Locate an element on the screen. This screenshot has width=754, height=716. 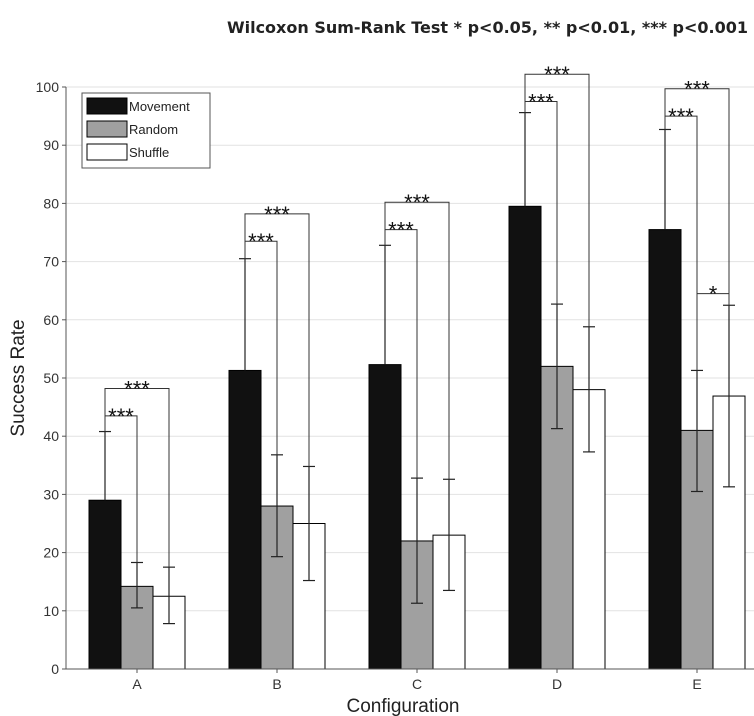
x-tick-label-e: E is located at coordinates (696, 684).